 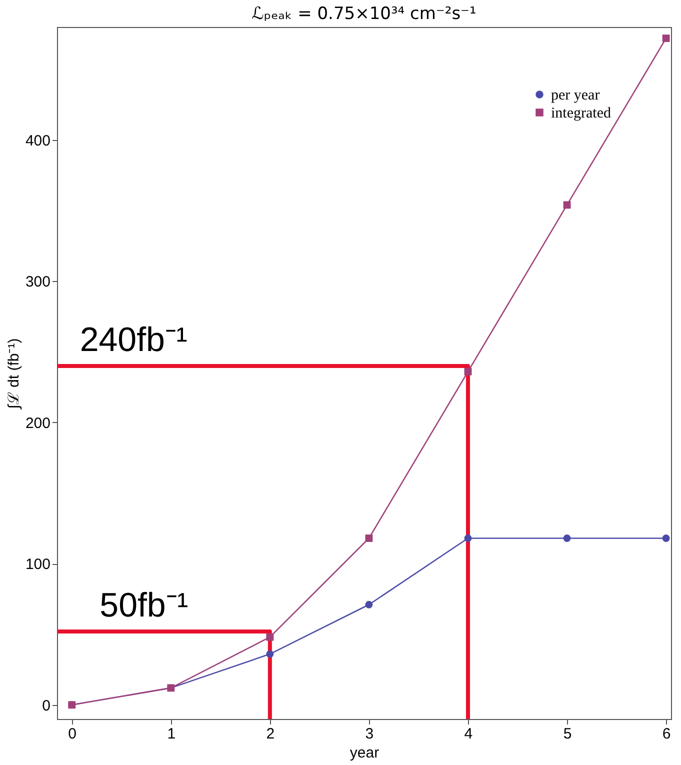 I want to click on y-tick-label: 100, so click(x=37, y=565).